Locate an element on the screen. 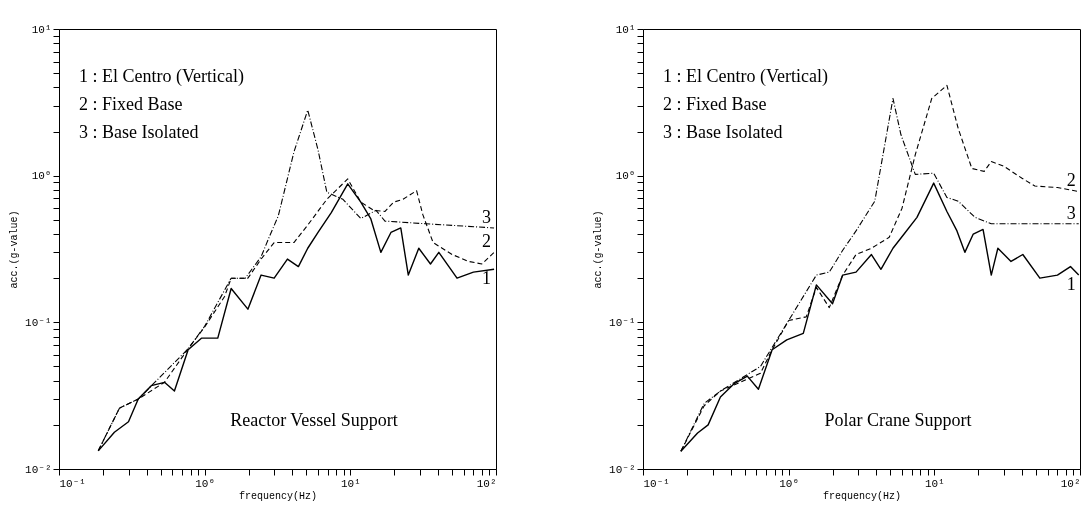 The image size is (1081, 511). text: Reactor Vessel Support is located at coordinates (314, 420).